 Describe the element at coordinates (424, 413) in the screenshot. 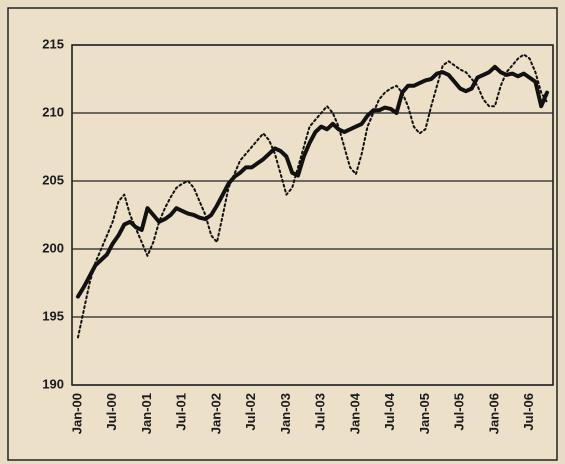

I see `x-tick-label: Jan-05` at that location.